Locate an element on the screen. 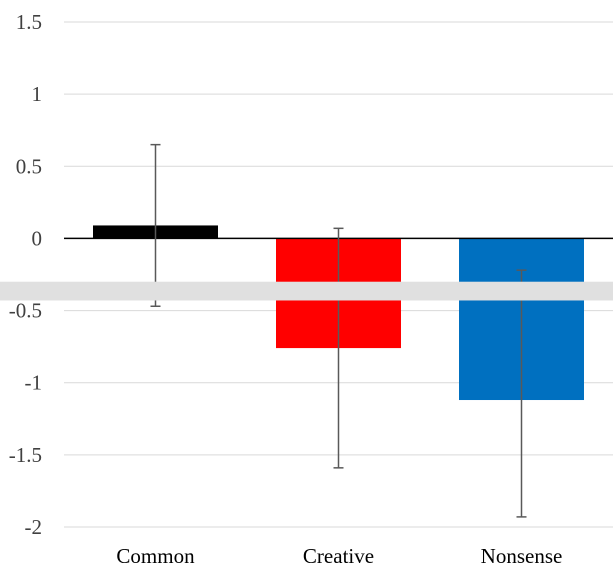 This screenshot has height=576, width=613. x-tick-labels: Common Creative Nonsense is located at coordinates (339, 556).